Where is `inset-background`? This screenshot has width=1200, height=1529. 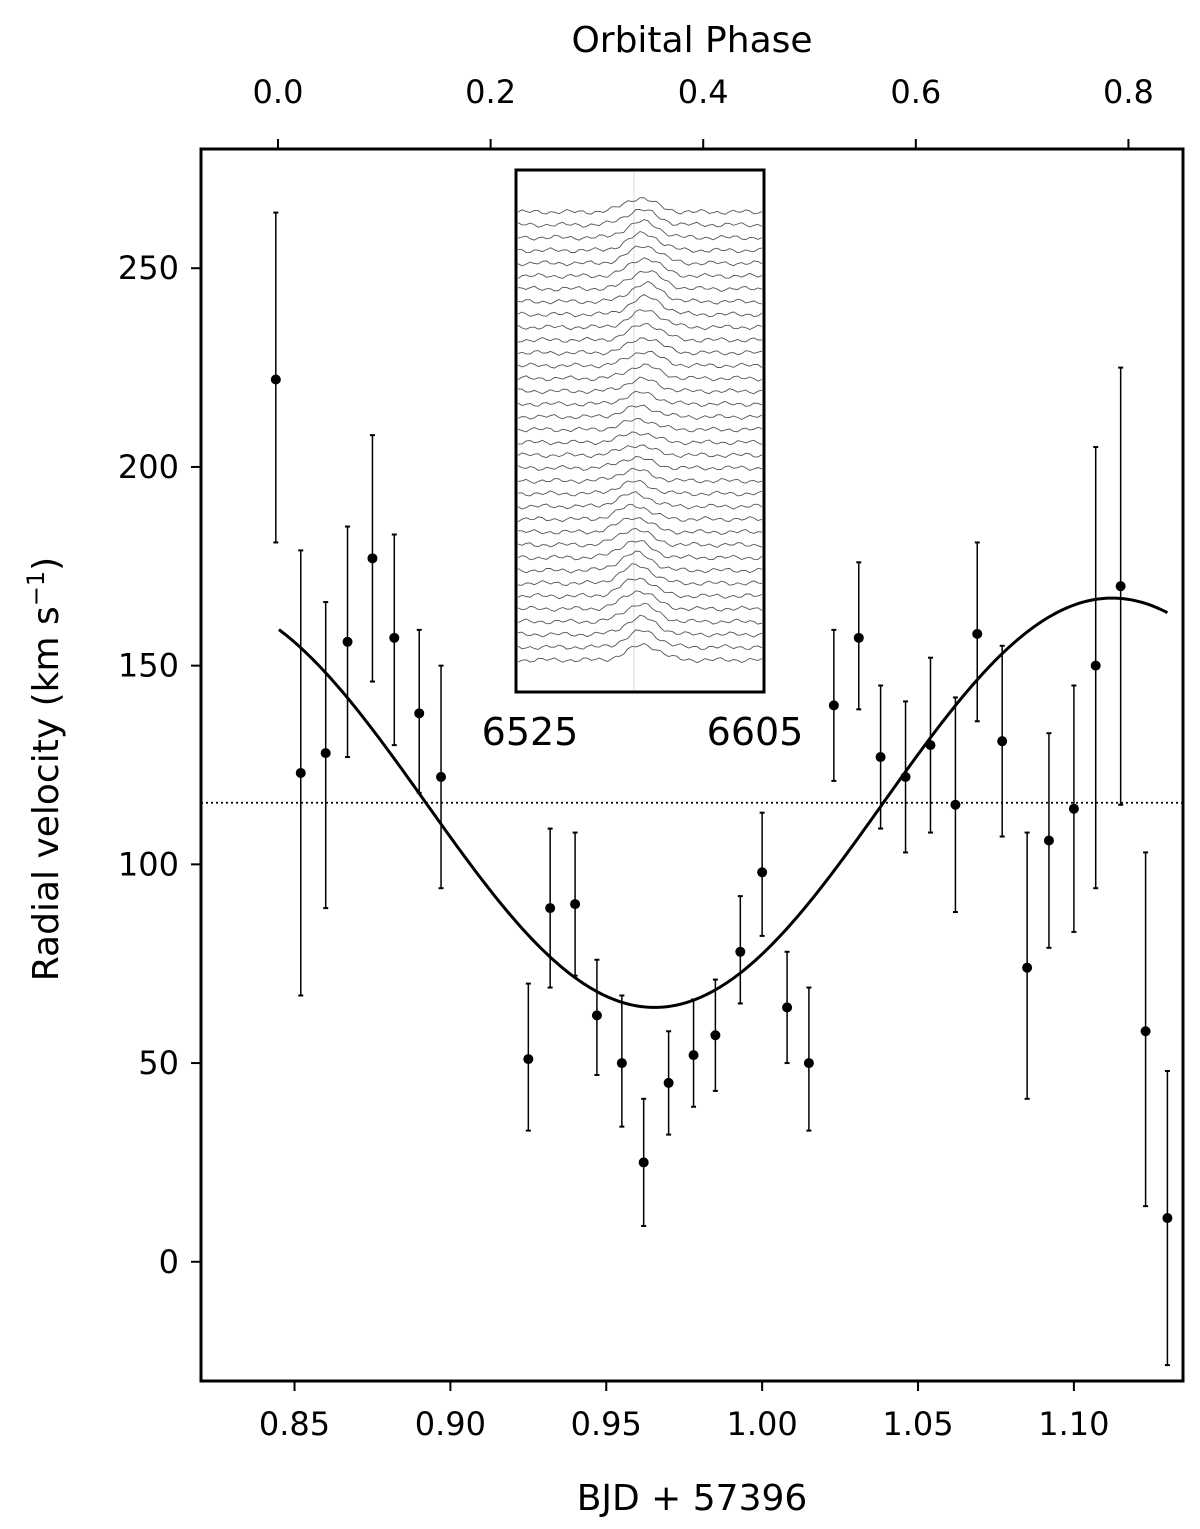
inset-background is located at coordinates (640, 431).